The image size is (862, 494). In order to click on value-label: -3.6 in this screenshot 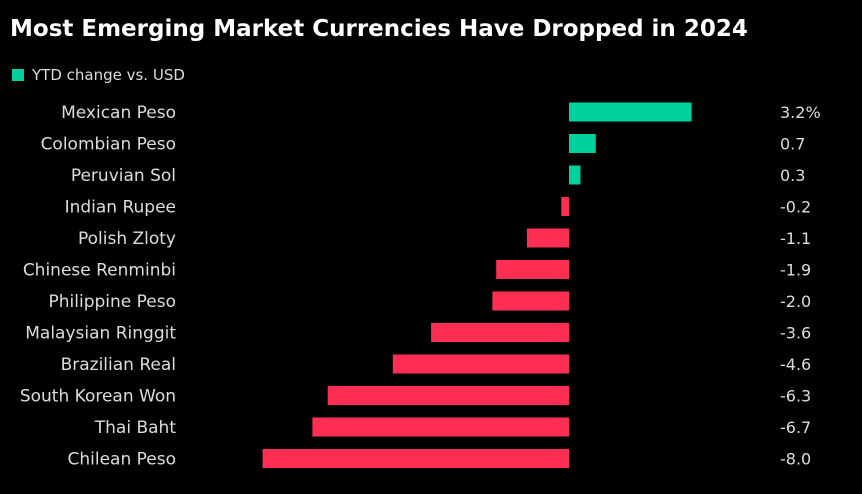, I will do `click(795, 333)`.